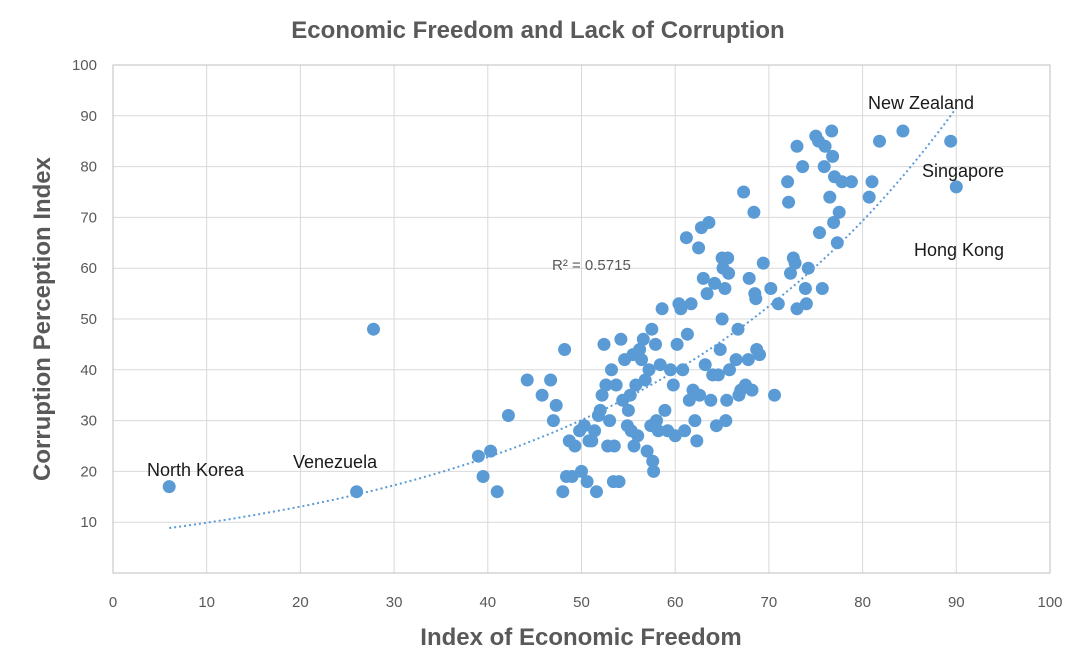 This screenshot has height=667, width=1080. What do you see at coordinates (84, 65) in the screenshot?
I see `y-tick-label: 100` at bounding box center [84, 65].